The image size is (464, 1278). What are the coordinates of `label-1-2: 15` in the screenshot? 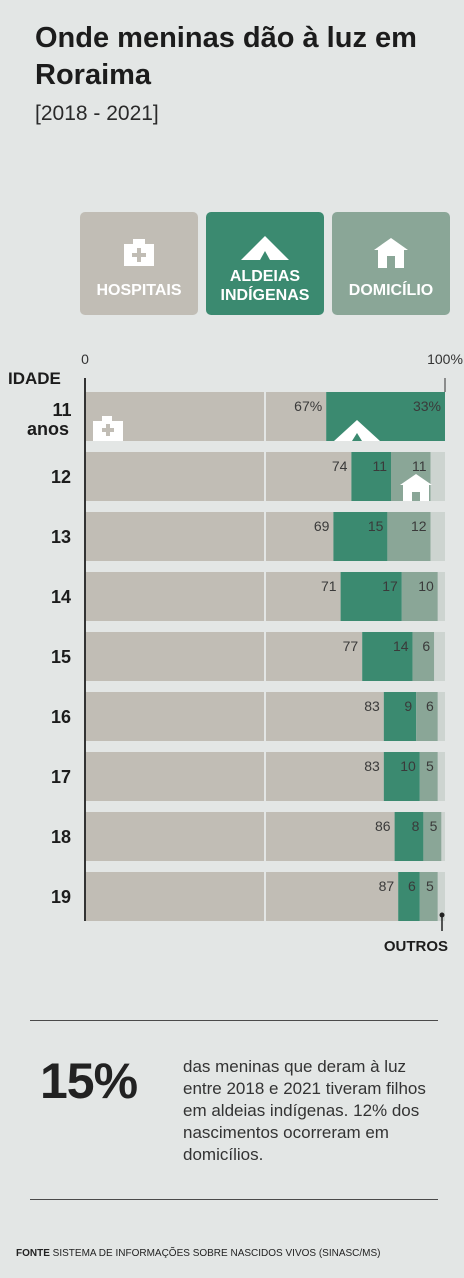 It's located at (376, 526).